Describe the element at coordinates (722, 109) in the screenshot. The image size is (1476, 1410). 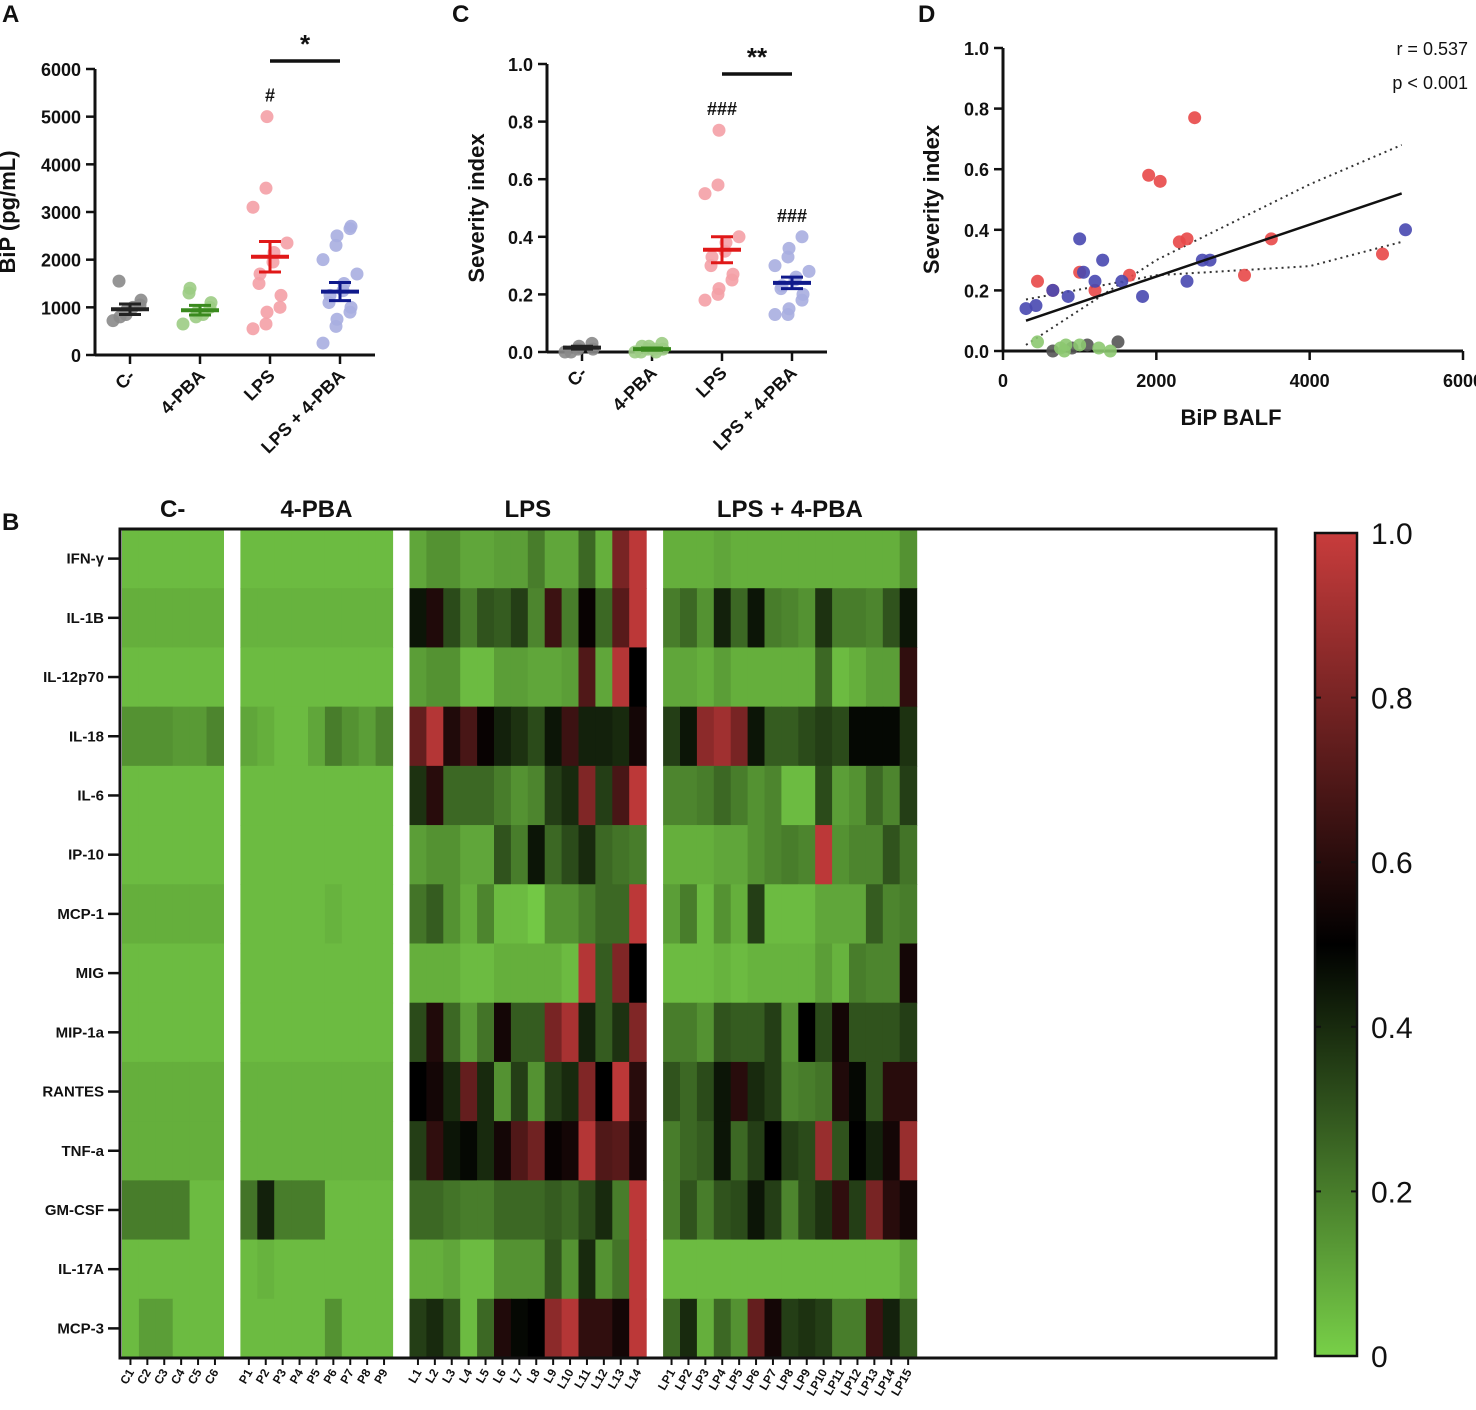
I see `significance-annotation: ###` at that location.